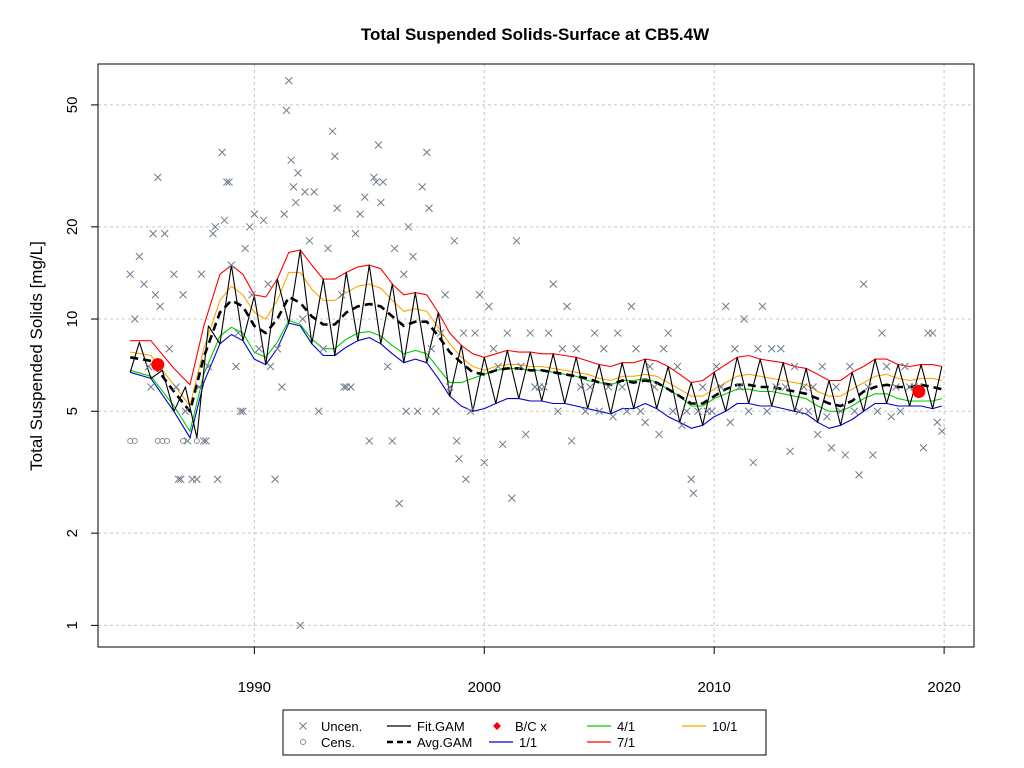 The image size is (1024, 768). Describe the element at coordinates (531, 726) in the screenshot. I see `legend-label-b-c-x: B/C x` at that location.